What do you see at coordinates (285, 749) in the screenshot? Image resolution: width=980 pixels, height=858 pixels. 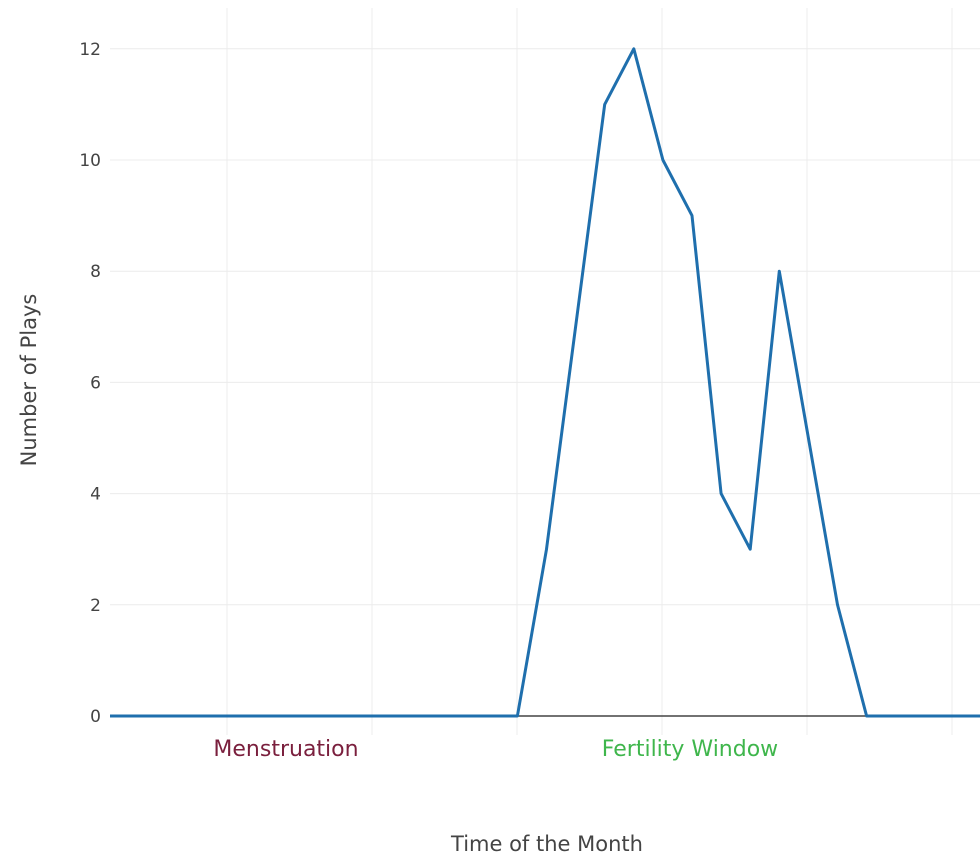 I see `region-label-menstruation: Menstruation` at bounding box center [285, 749].